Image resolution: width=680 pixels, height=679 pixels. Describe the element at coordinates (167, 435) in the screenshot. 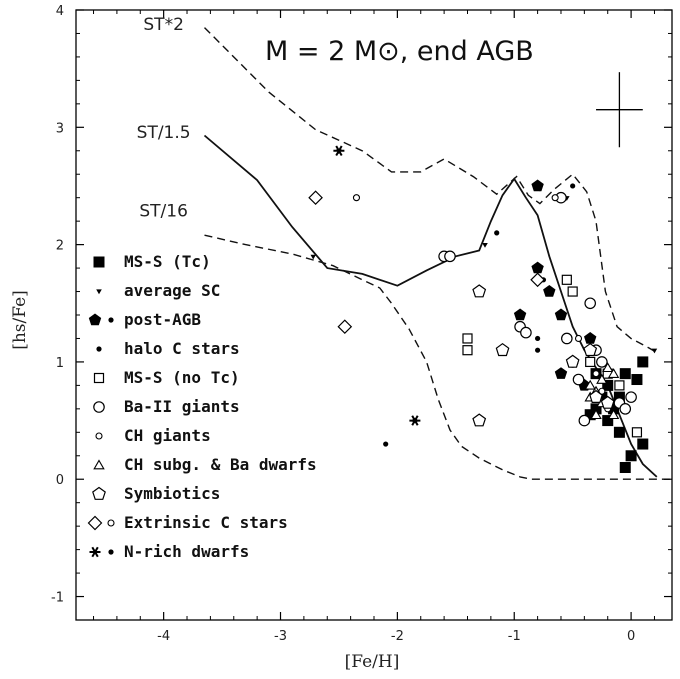

I see `legend-label: CH giants` at that location.